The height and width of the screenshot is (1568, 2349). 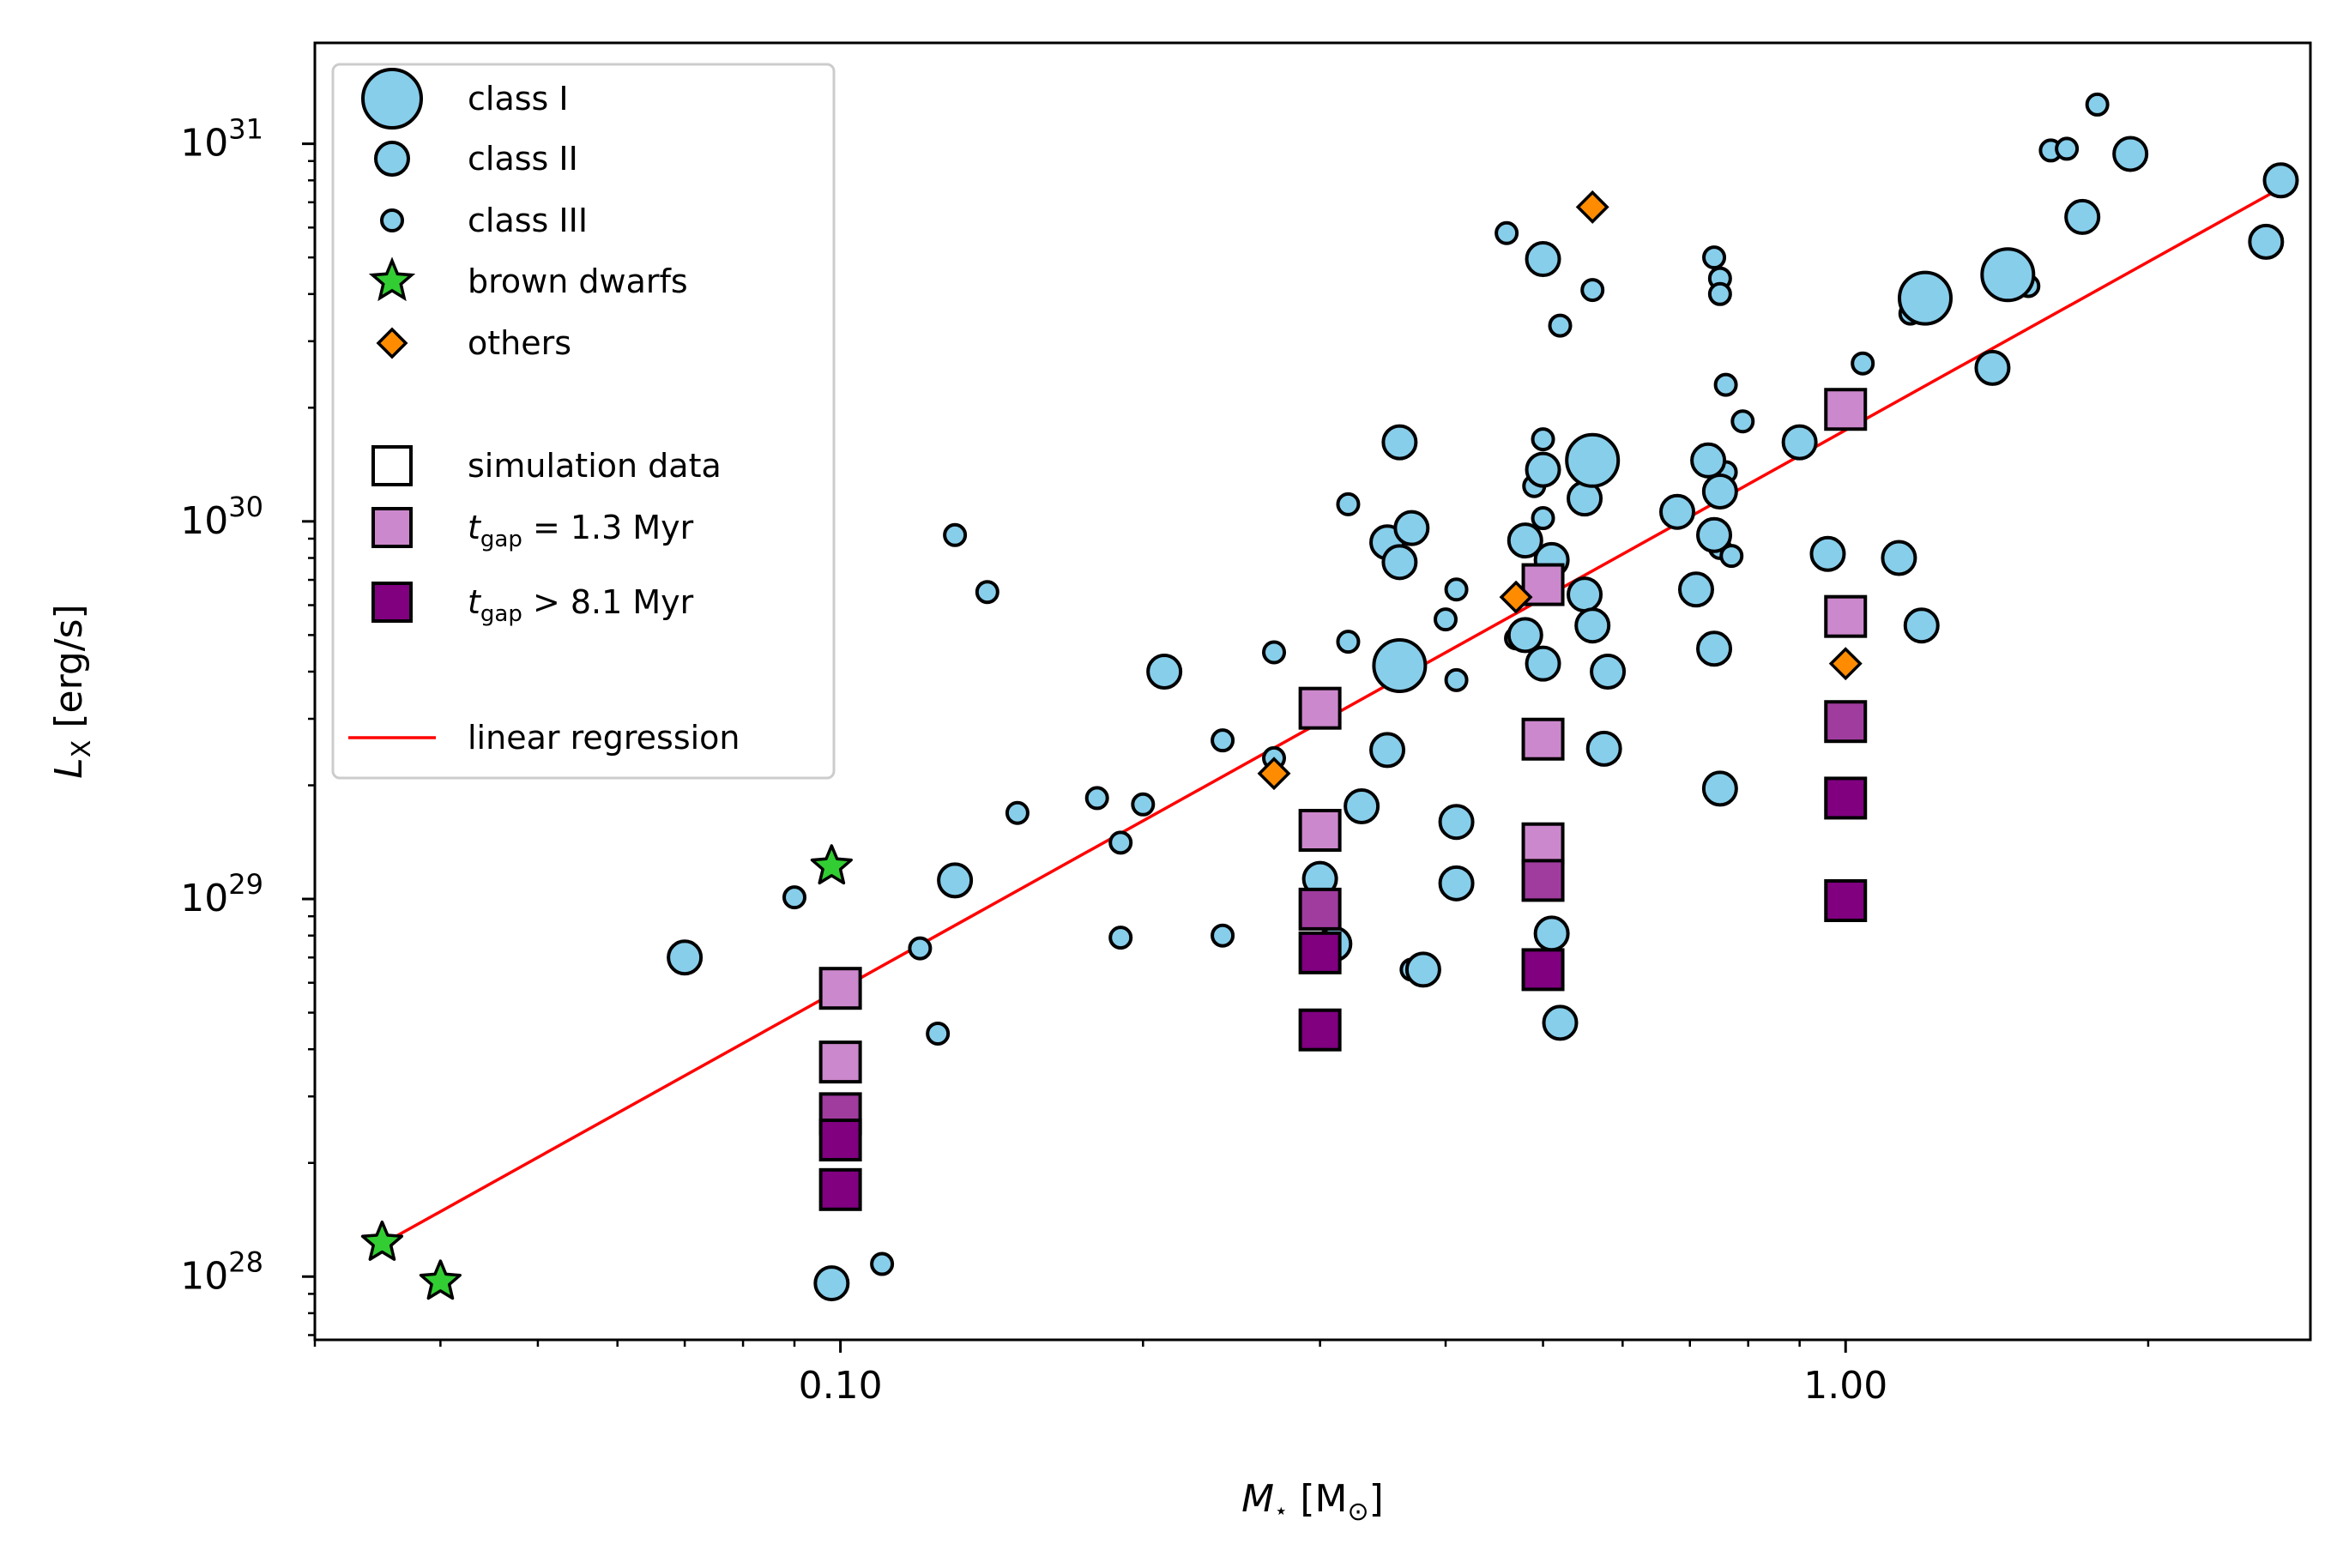 I want to click on y-axis-label: LX [erg/s], so click(x=72, y=691).